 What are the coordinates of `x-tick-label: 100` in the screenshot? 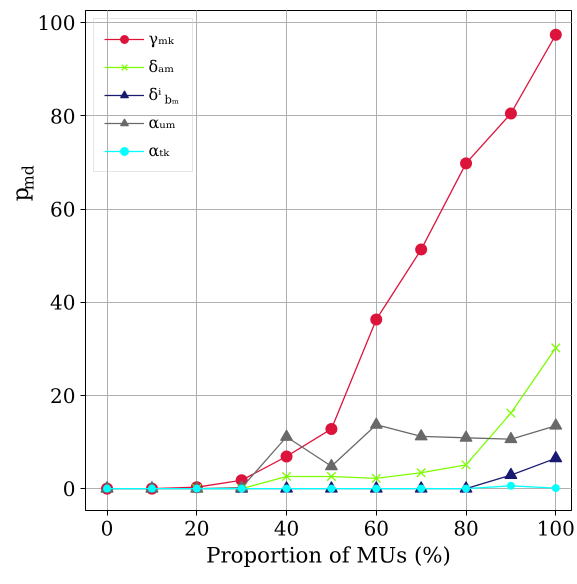 It's located at (555, 528).